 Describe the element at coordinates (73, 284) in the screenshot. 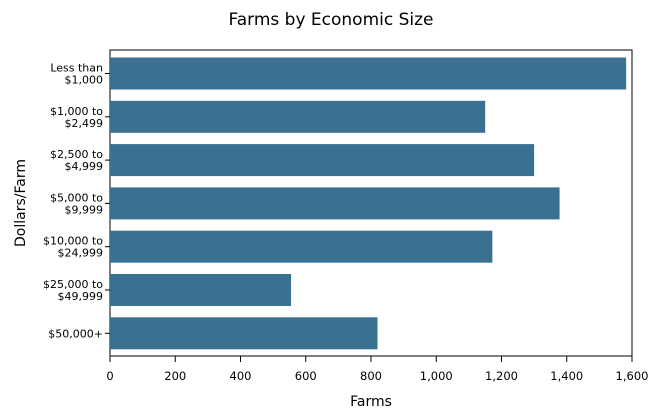

I see `y-tick-label: $25,000 to` at that location.